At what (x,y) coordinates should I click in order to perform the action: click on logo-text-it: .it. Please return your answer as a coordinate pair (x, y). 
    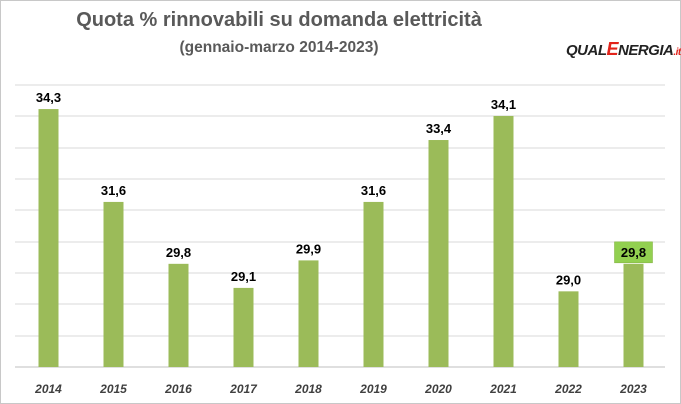
    Looking at the image, I should click on (677, 52).